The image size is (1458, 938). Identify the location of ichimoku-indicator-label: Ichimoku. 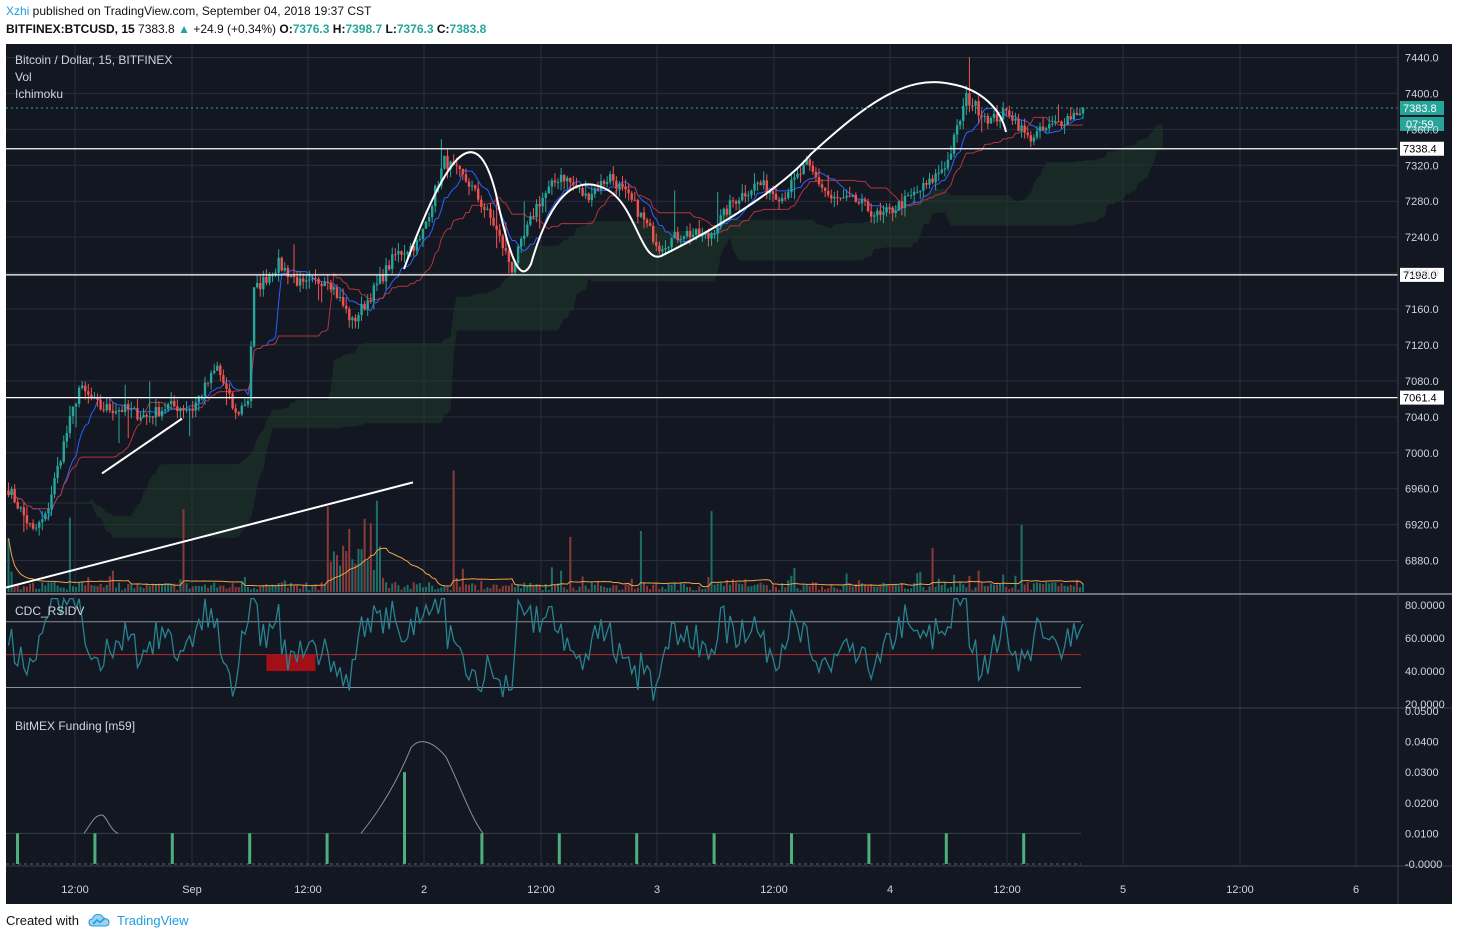
(39, 94).